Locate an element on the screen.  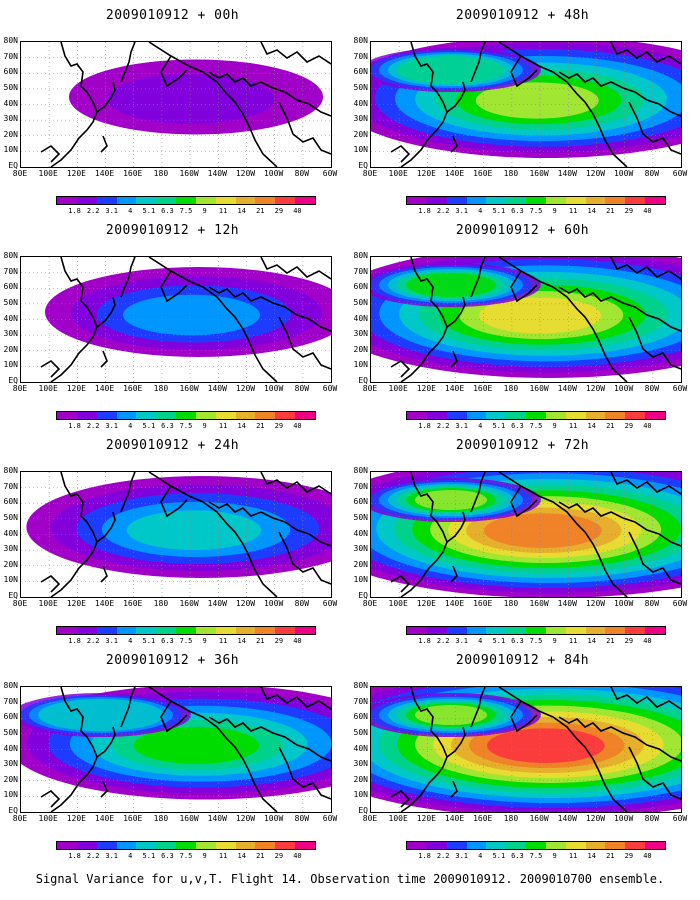
colorbar-label: 9 is located at coordinates (204, 426).